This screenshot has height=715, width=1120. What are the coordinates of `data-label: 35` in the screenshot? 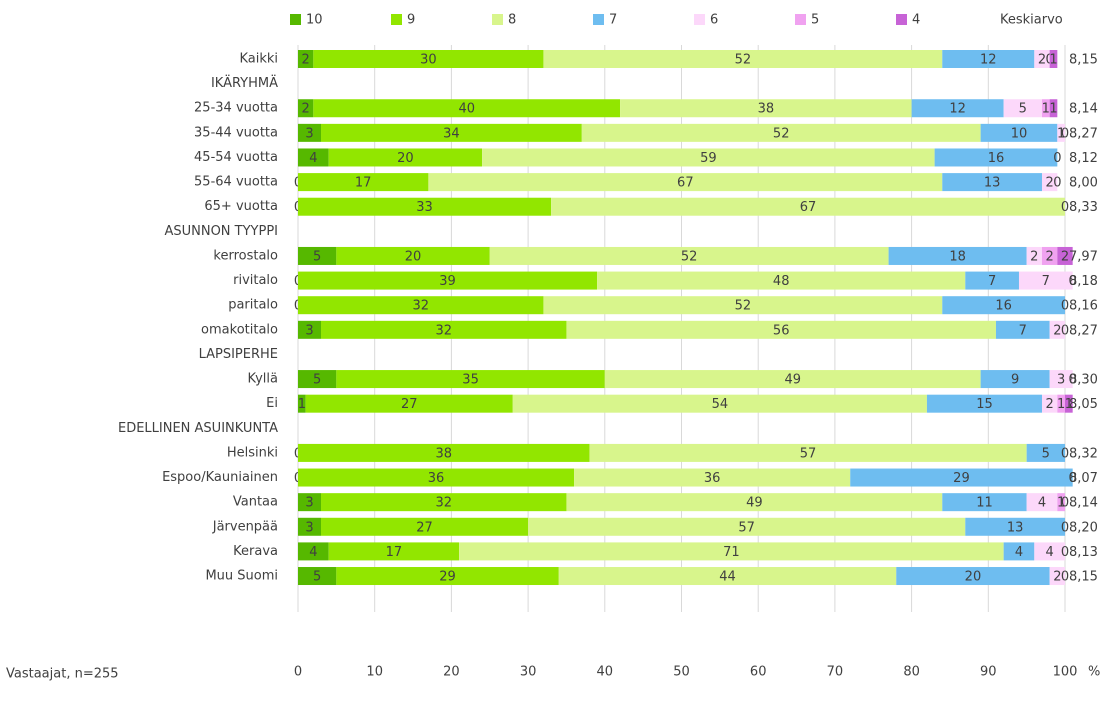 It's located at (470, 380).